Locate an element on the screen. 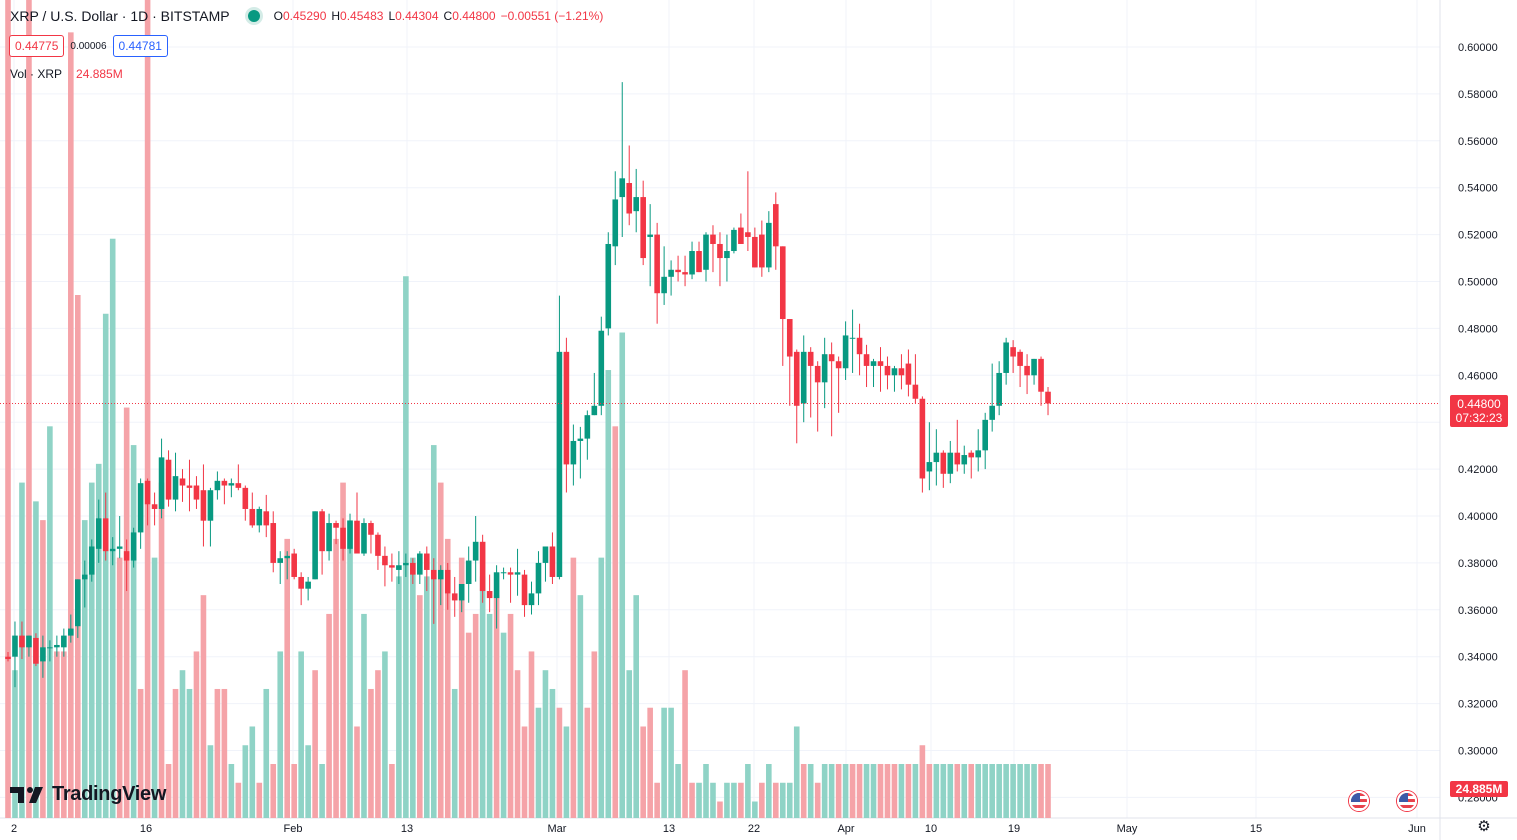 The image size is (1517, 840). time-tick-label: May is located at coordinates (1127, 829).